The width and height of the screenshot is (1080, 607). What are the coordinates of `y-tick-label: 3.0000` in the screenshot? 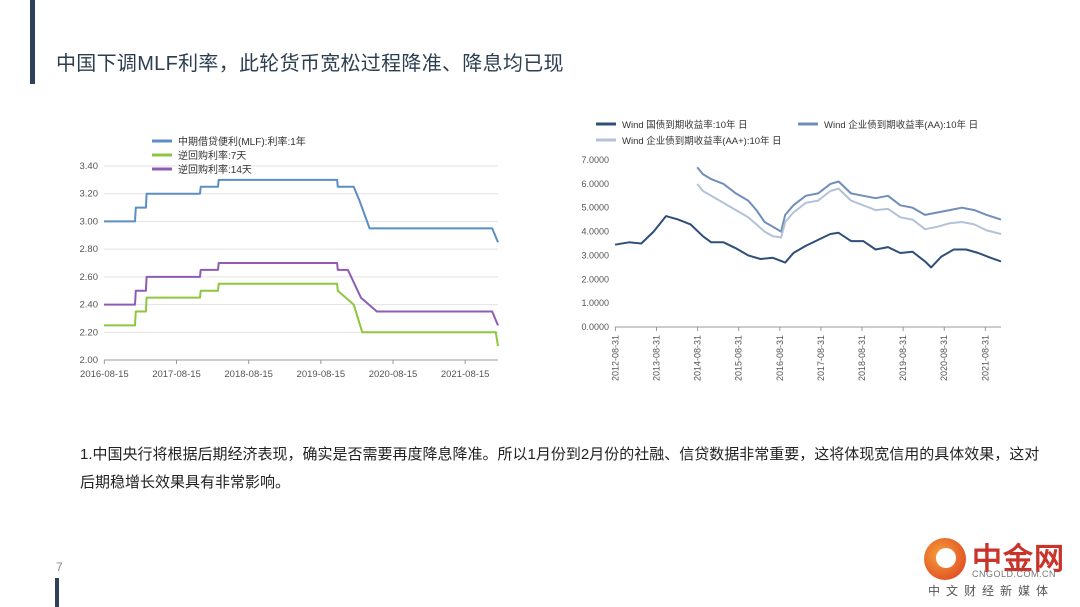 It's located at (595, 255).